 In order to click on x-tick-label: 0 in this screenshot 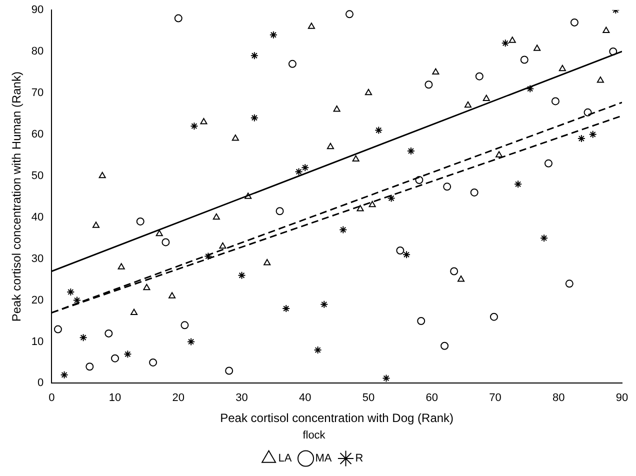, I will do `click(51, 398)`.